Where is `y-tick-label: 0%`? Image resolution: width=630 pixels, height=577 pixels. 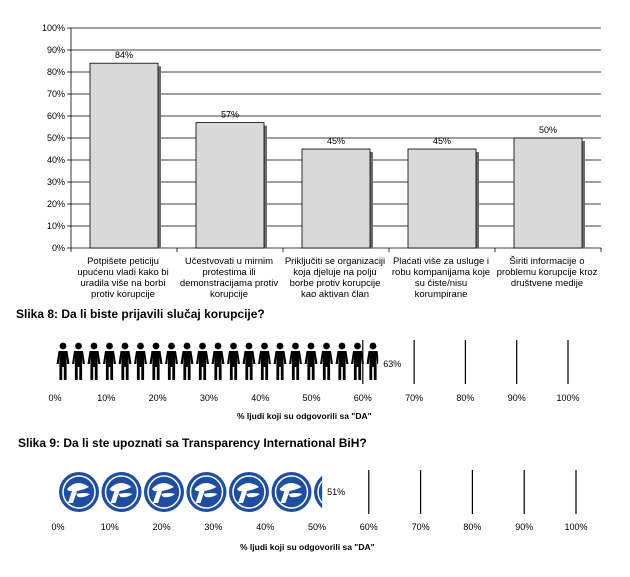 y-tick-label: 0% is located at coordinates (58, 248).